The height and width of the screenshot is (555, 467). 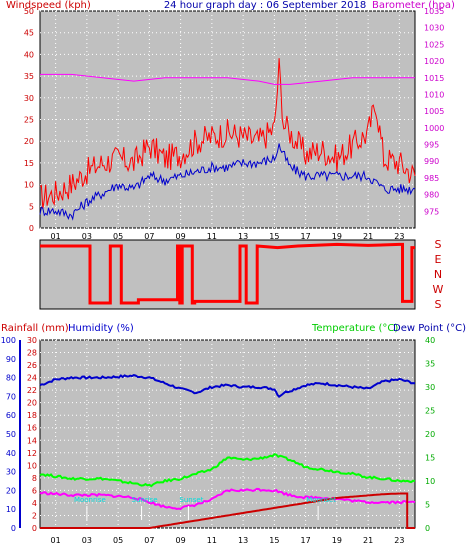 What do you see at coordinates (265, 5) in the screenshot?
I see `chart-title: 24 hour graph day : 06 September 2018` at bounding box center [265, 5].